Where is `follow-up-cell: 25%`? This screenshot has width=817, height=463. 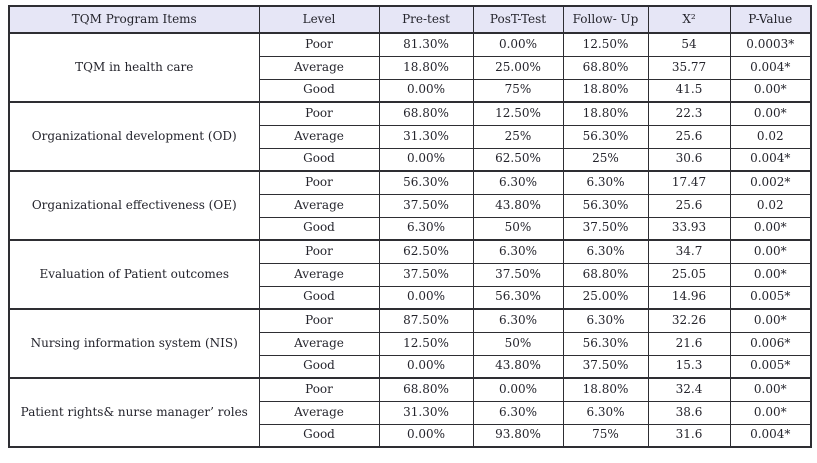
follow-up-cell: 25% is located at coordinates (605, 159).